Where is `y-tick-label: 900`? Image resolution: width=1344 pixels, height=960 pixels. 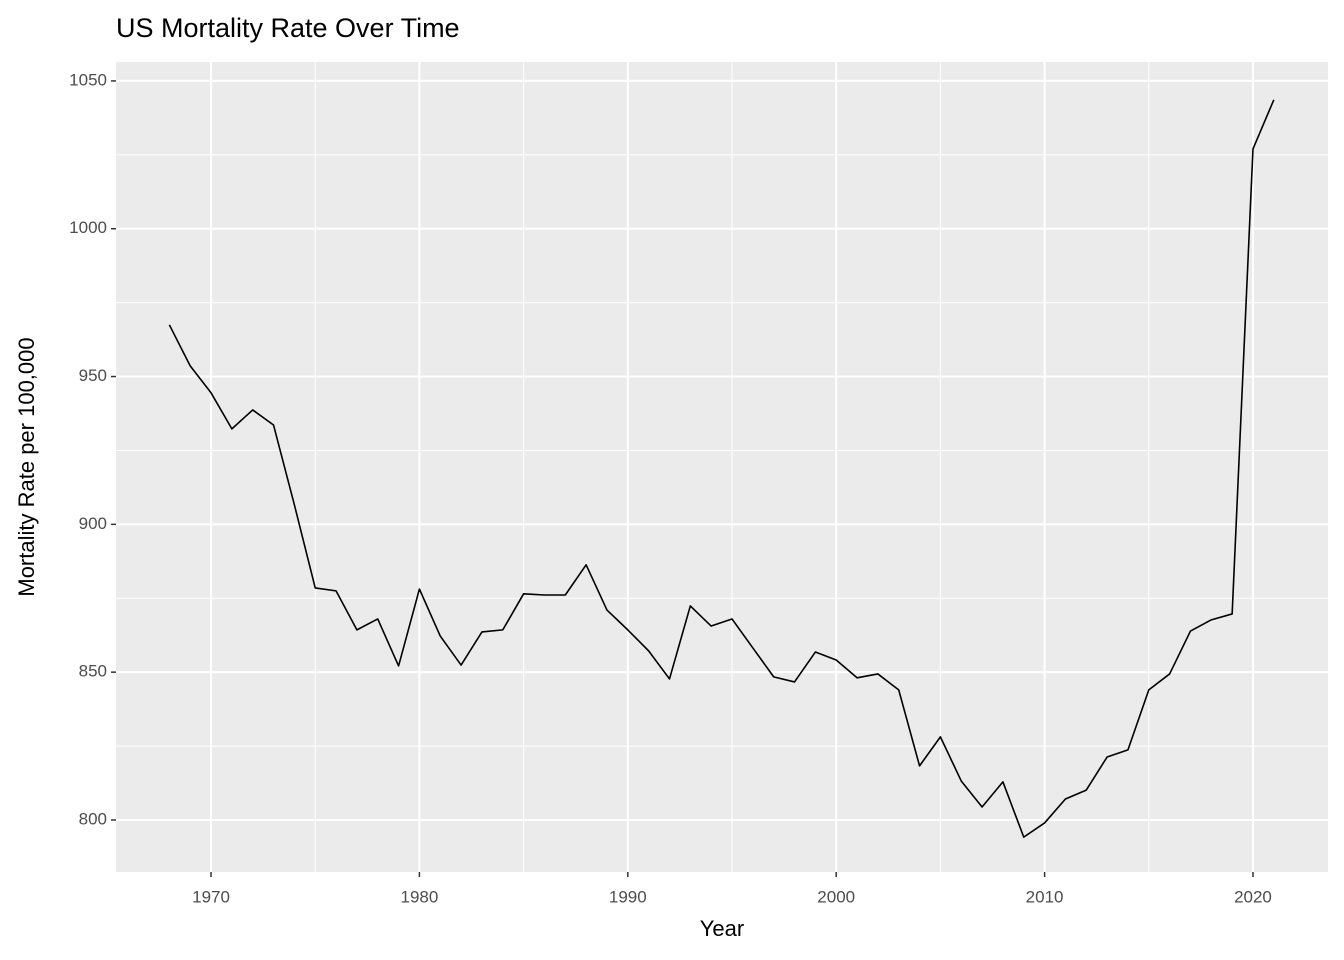 y-tick-label: 900 is located at coordinates (93, 523).